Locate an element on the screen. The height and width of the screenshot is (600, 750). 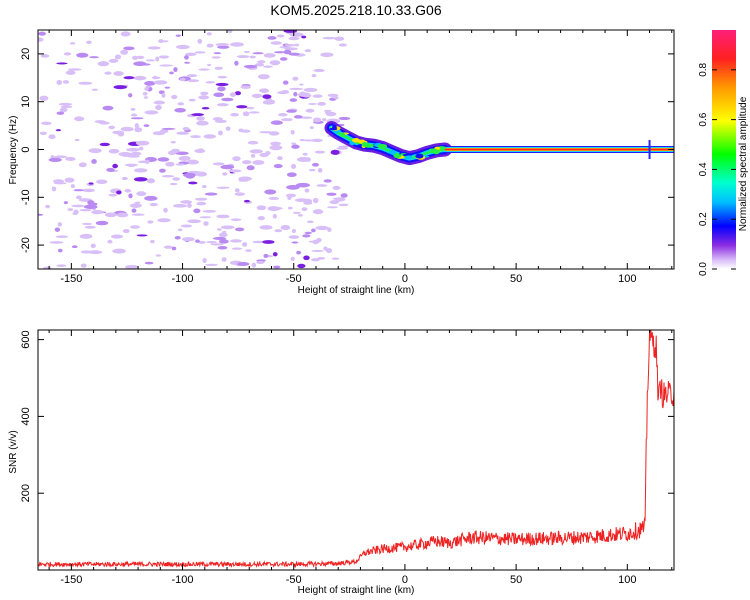
x-tick-label: 50 is located at coordinates (516, 279).